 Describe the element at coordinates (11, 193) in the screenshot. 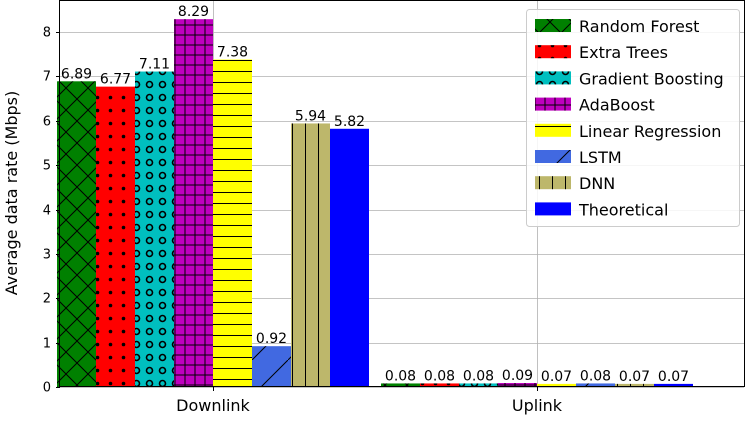

I see `y-axis-label: Average data rate (Mbps)` at that location.